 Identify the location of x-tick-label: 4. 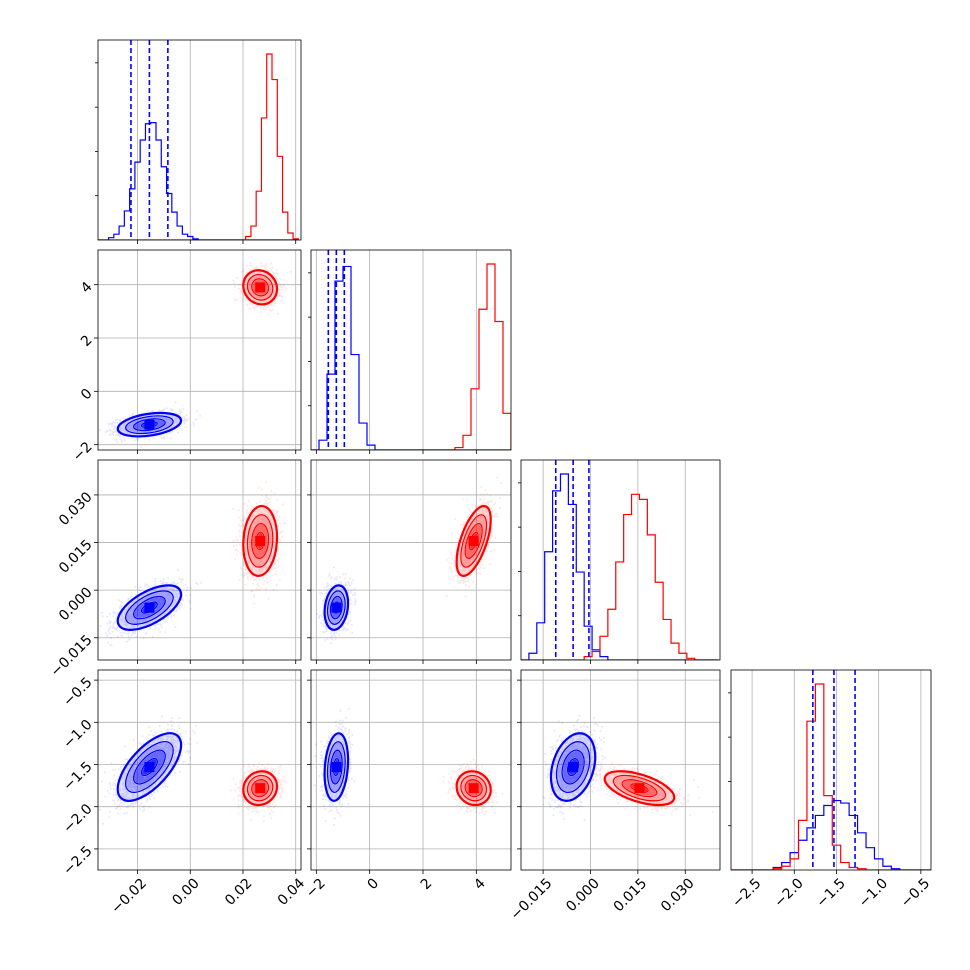
(480, 884).